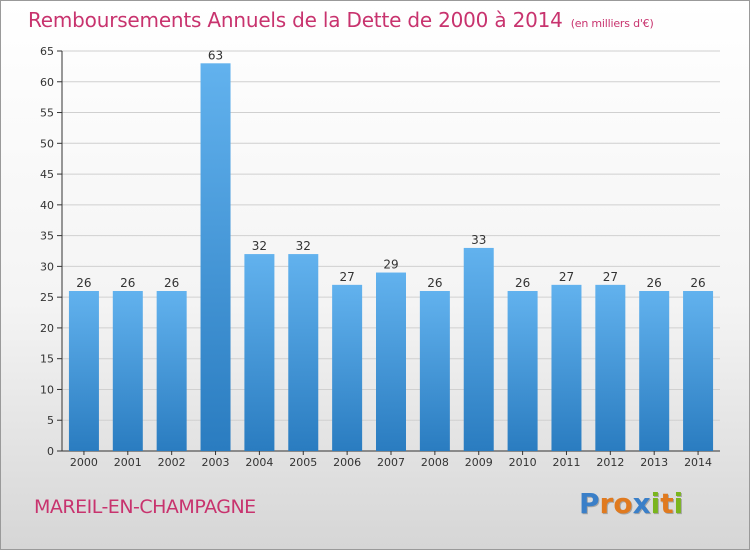 The image size is (750, 550). What do you see at coordinates (346, 277) in the screenshot?
I see `data-label-2006: 27` at bounding box center [346, 277].